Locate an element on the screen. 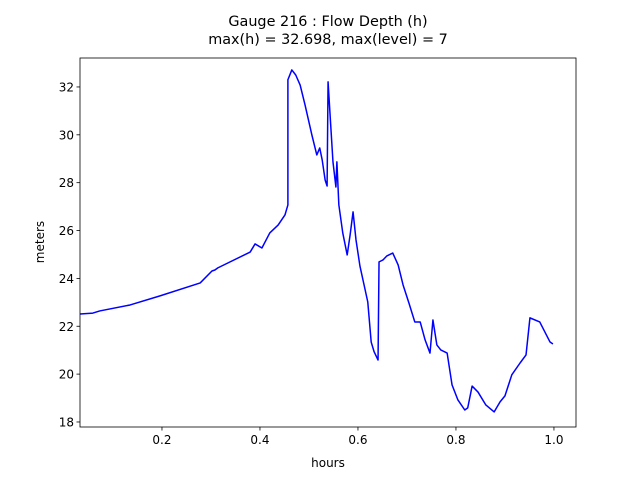 Image resolution: width=640 pixels, height=480 pixels. y-tick-label: 28 is located at coordinates (66, 183).